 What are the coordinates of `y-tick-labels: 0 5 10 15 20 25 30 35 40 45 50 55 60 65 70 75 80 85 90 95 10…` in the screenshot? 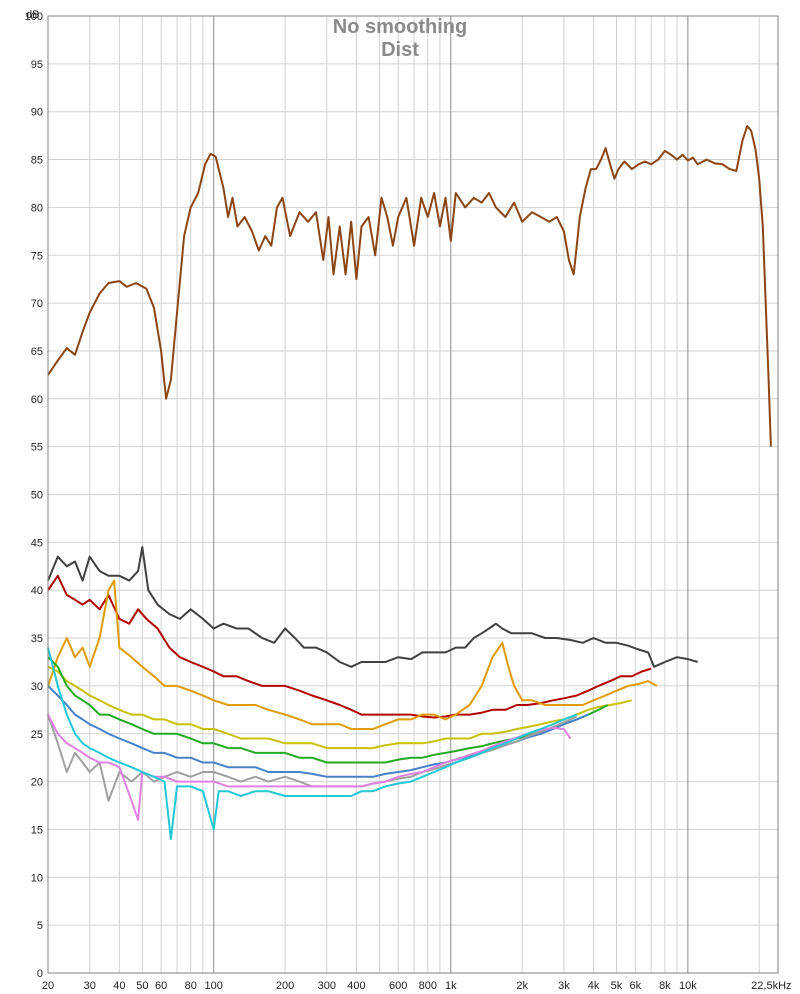 It's located at (34, 495).